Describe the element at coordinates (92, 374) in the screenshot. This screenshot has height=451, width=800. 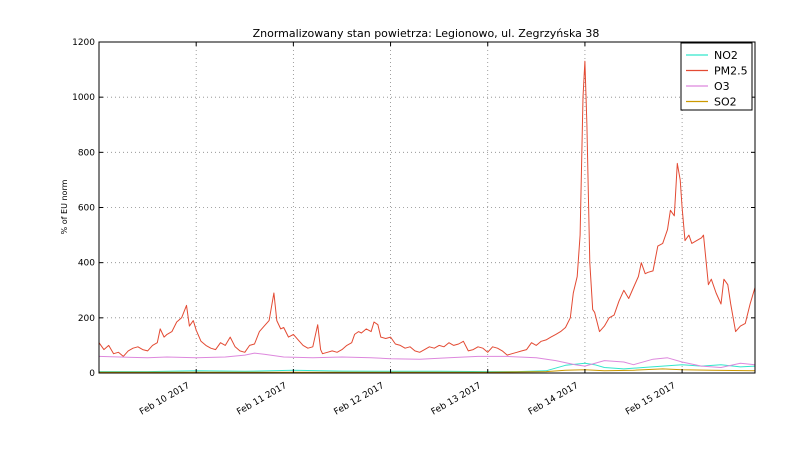
I see `y-tick-label: 0` at that location.